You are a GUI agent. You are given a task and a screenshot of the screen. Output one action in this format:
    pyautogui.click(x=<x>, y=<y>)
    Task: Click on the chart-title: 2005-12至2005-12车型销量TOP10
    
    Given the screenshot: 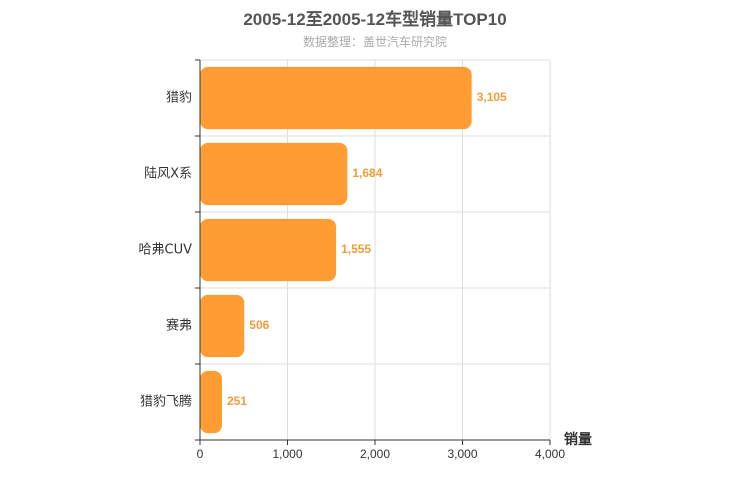 What is the action you would take?
    pyautogui.click(x=375, y=19)
    